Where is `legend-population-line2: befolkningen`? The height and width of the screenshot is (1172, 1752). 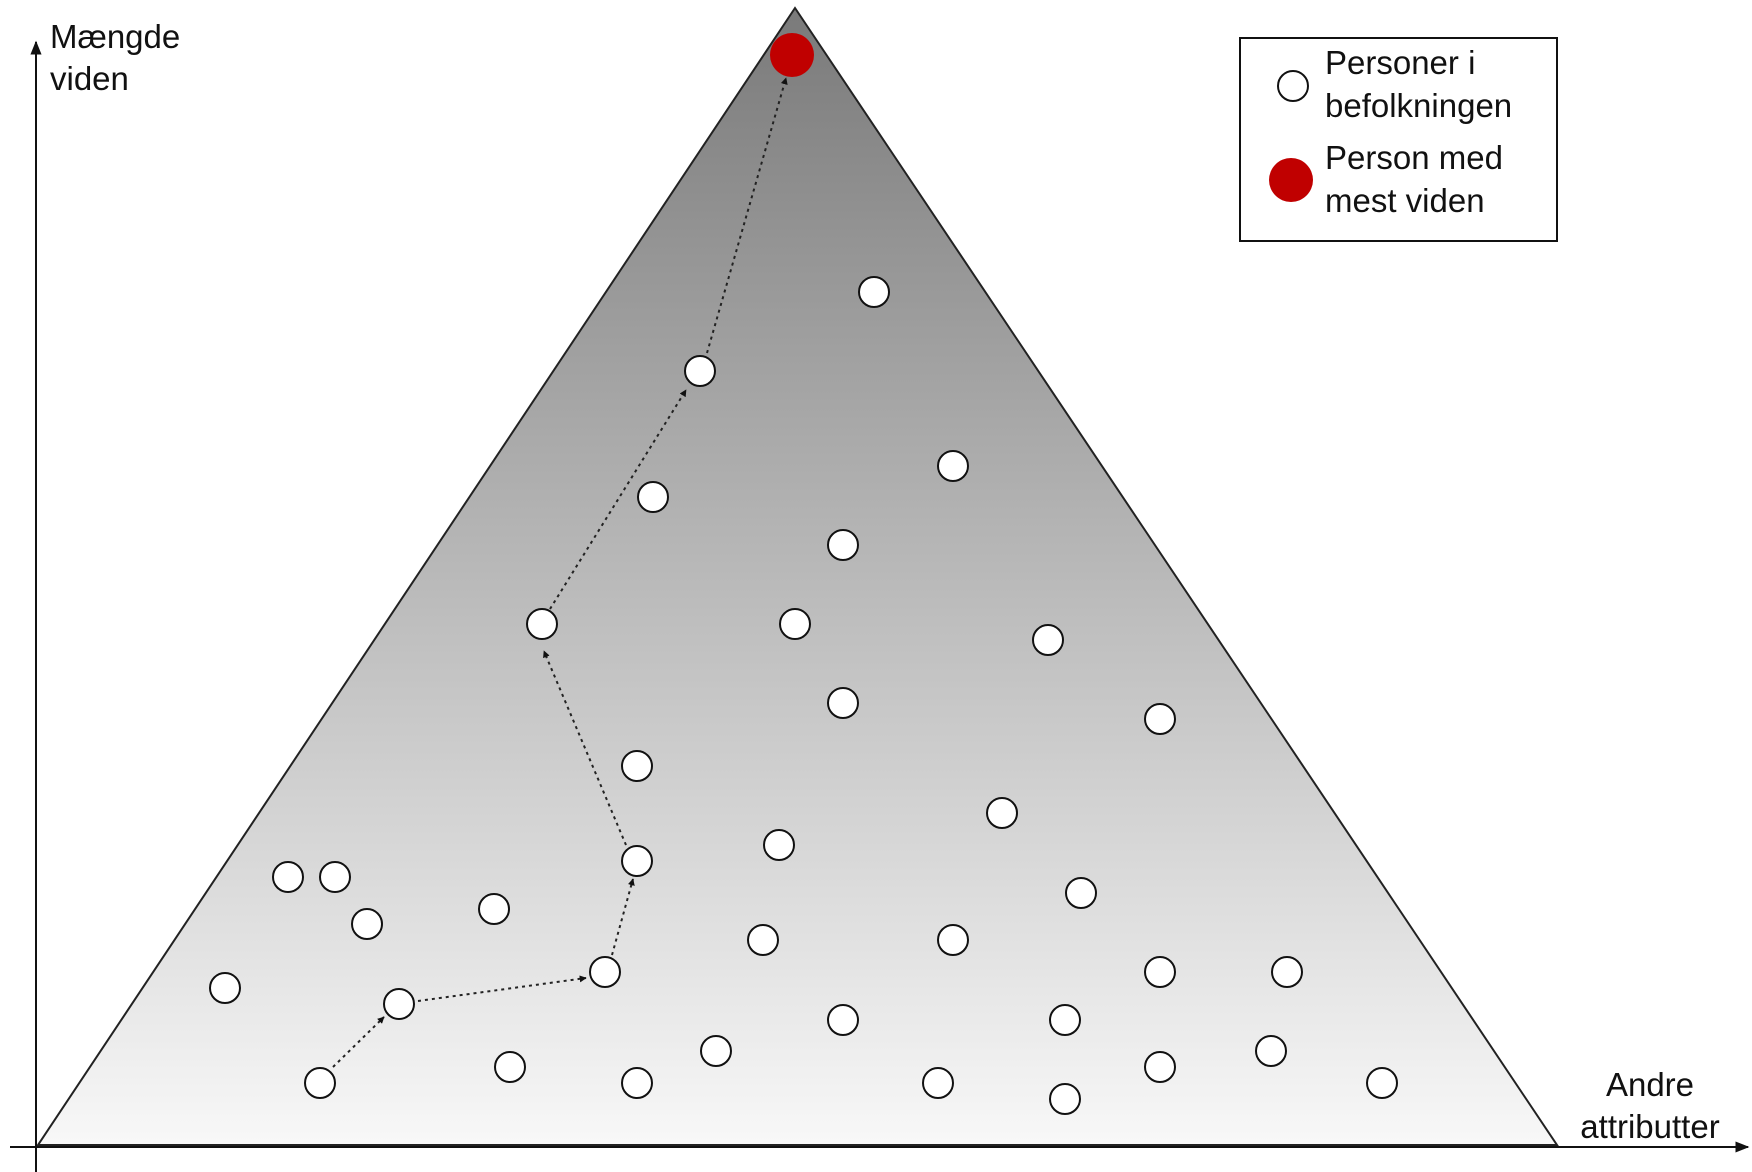
legend-population-line2: befolkningen is located at coordinates (1418, 105).